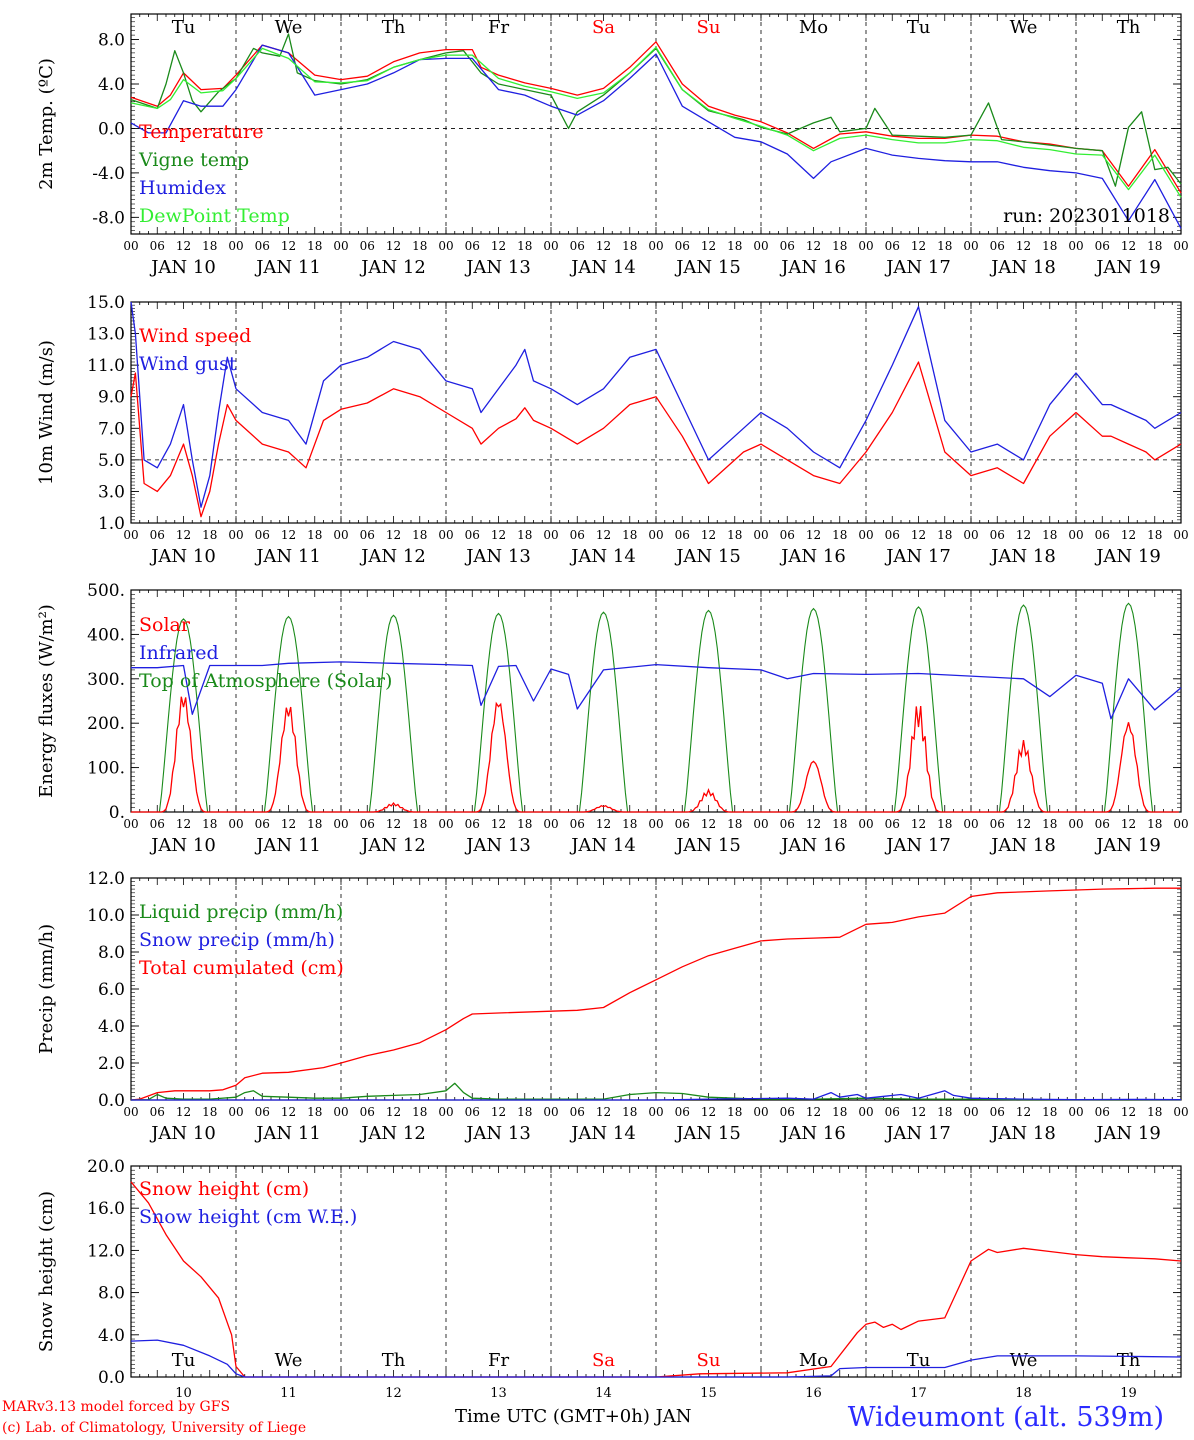 This screenshot has height=1440, width=1194. I want to click on day-label: JAN 18, so click(1022, 556).